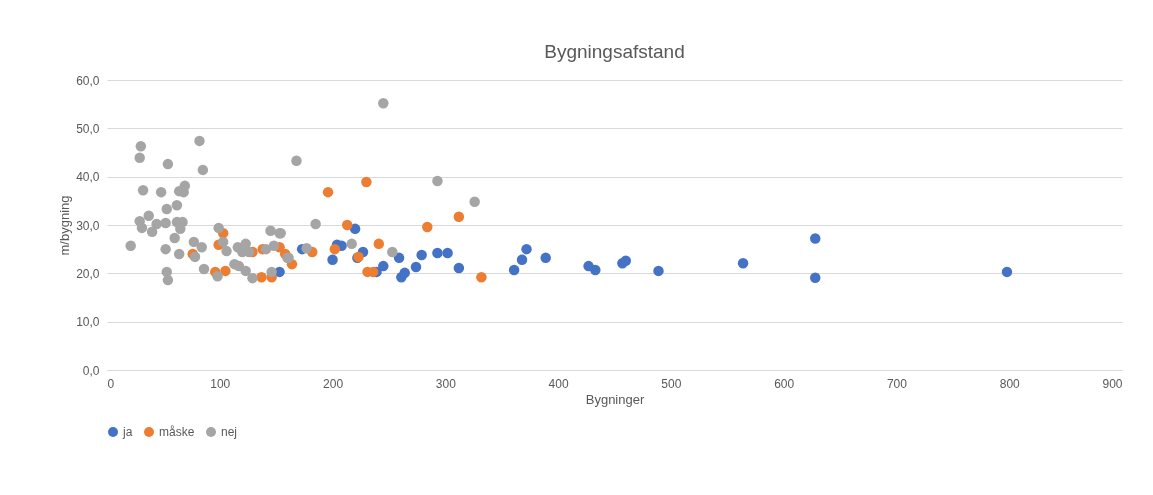  I want to click on x-tick-label: 300, so click(446, 383).